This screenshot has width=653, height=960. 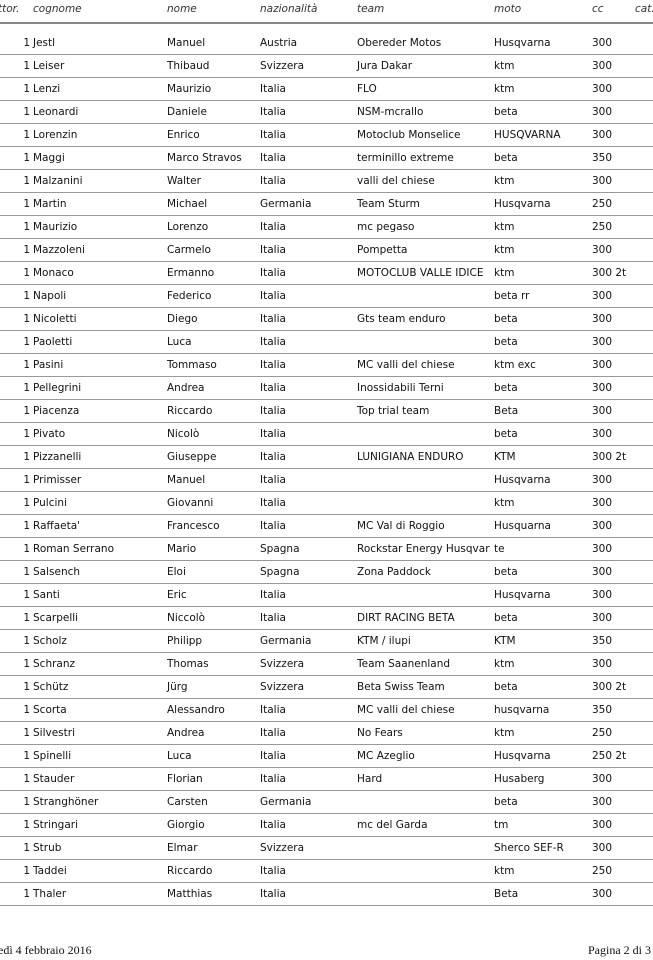 What do you see at coordinates (420, 273) in the screenshot?
I see `cell-team: MOTOCLUB VALLE IDICE` at bounding box center [420, 273].